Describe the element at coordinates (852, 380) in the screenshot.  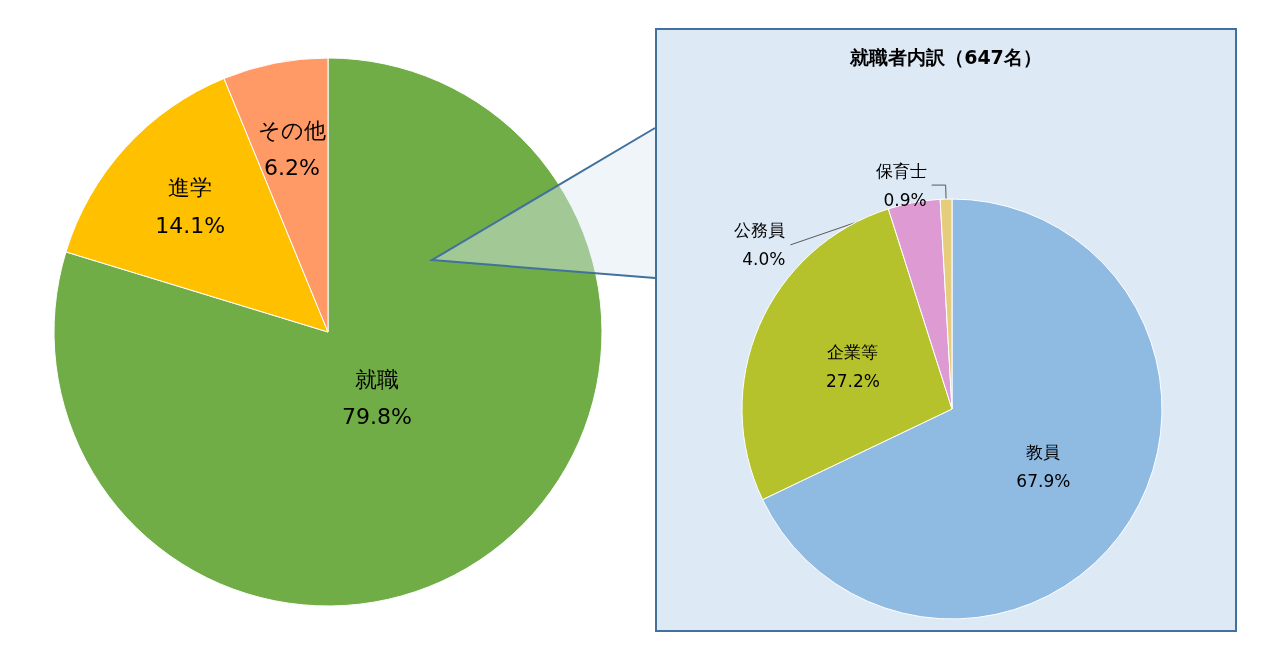
I see `data-label: 27.2%` at that location.